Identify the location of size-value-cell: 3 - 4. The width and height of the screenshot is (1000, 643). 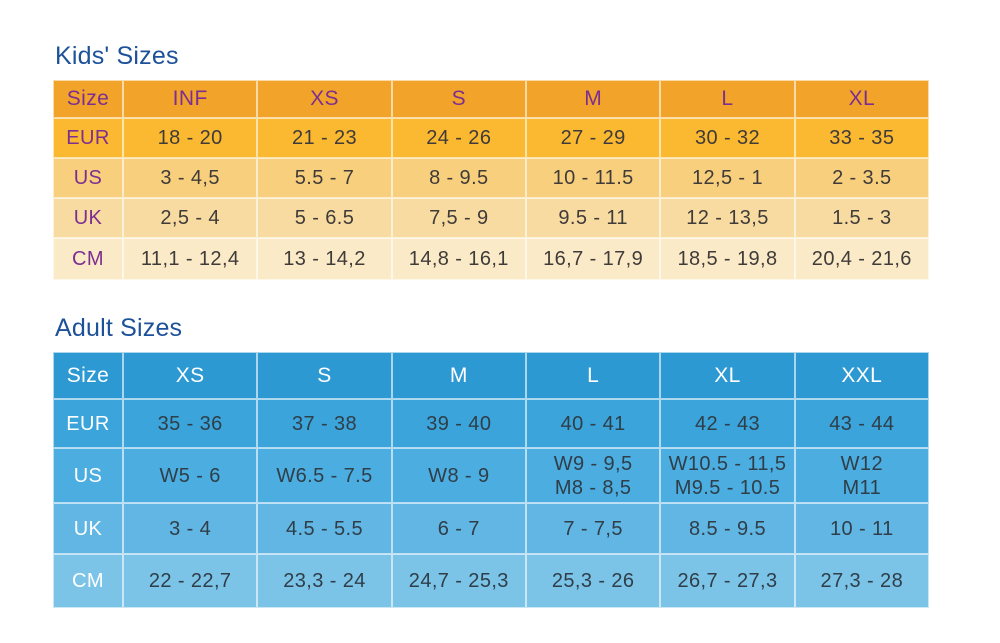
(190, 528).